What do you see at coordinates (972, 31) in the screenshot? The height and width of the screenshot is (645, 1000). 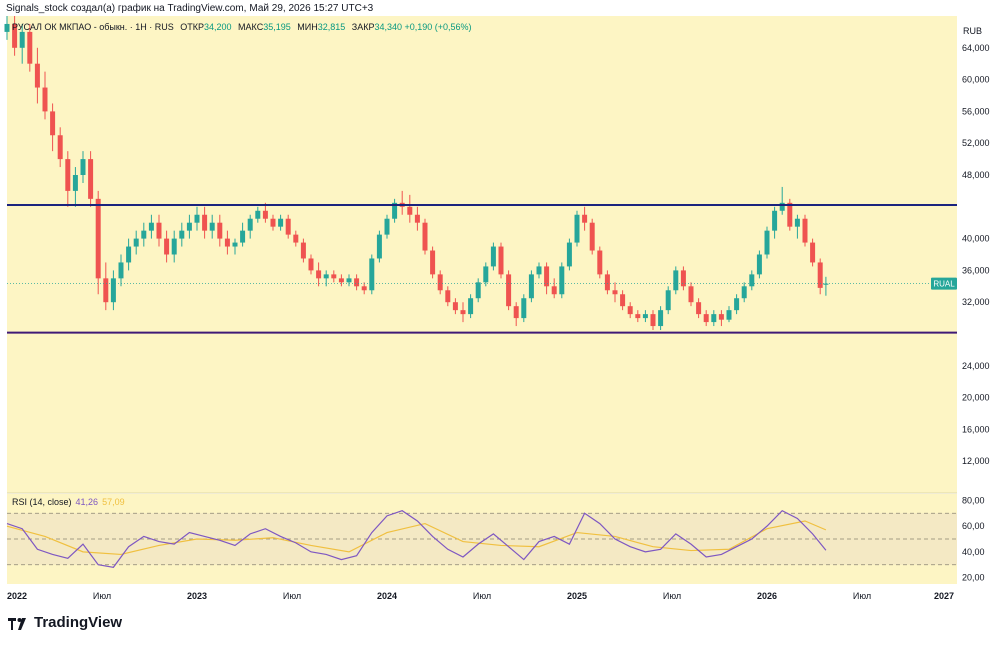 I see `currency-label: RUB` at bounding box center [972, 31].